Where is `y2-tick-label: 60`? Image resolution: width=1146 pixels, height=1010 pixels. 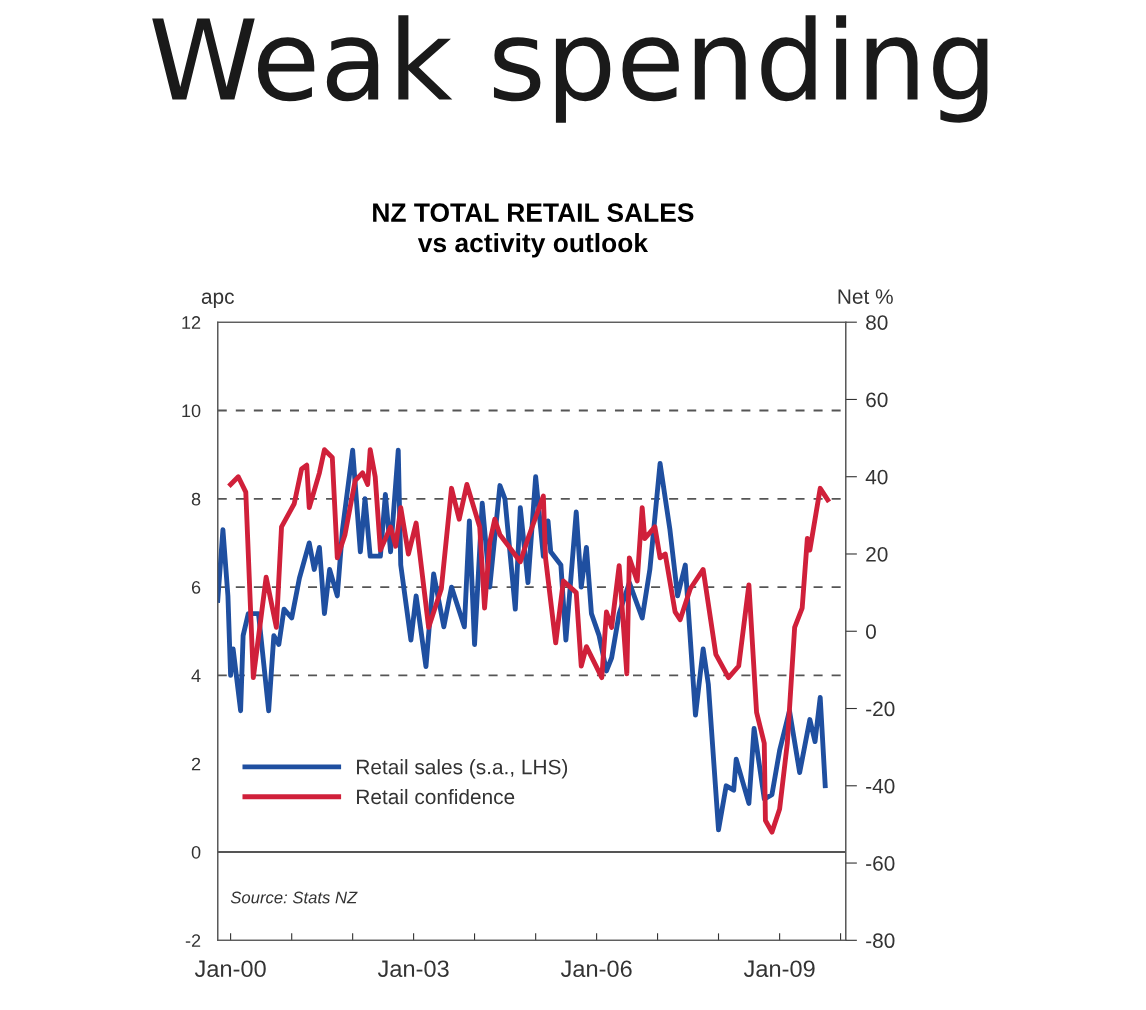 y2-tick-label: 60 is located at coordinates (877, 400).